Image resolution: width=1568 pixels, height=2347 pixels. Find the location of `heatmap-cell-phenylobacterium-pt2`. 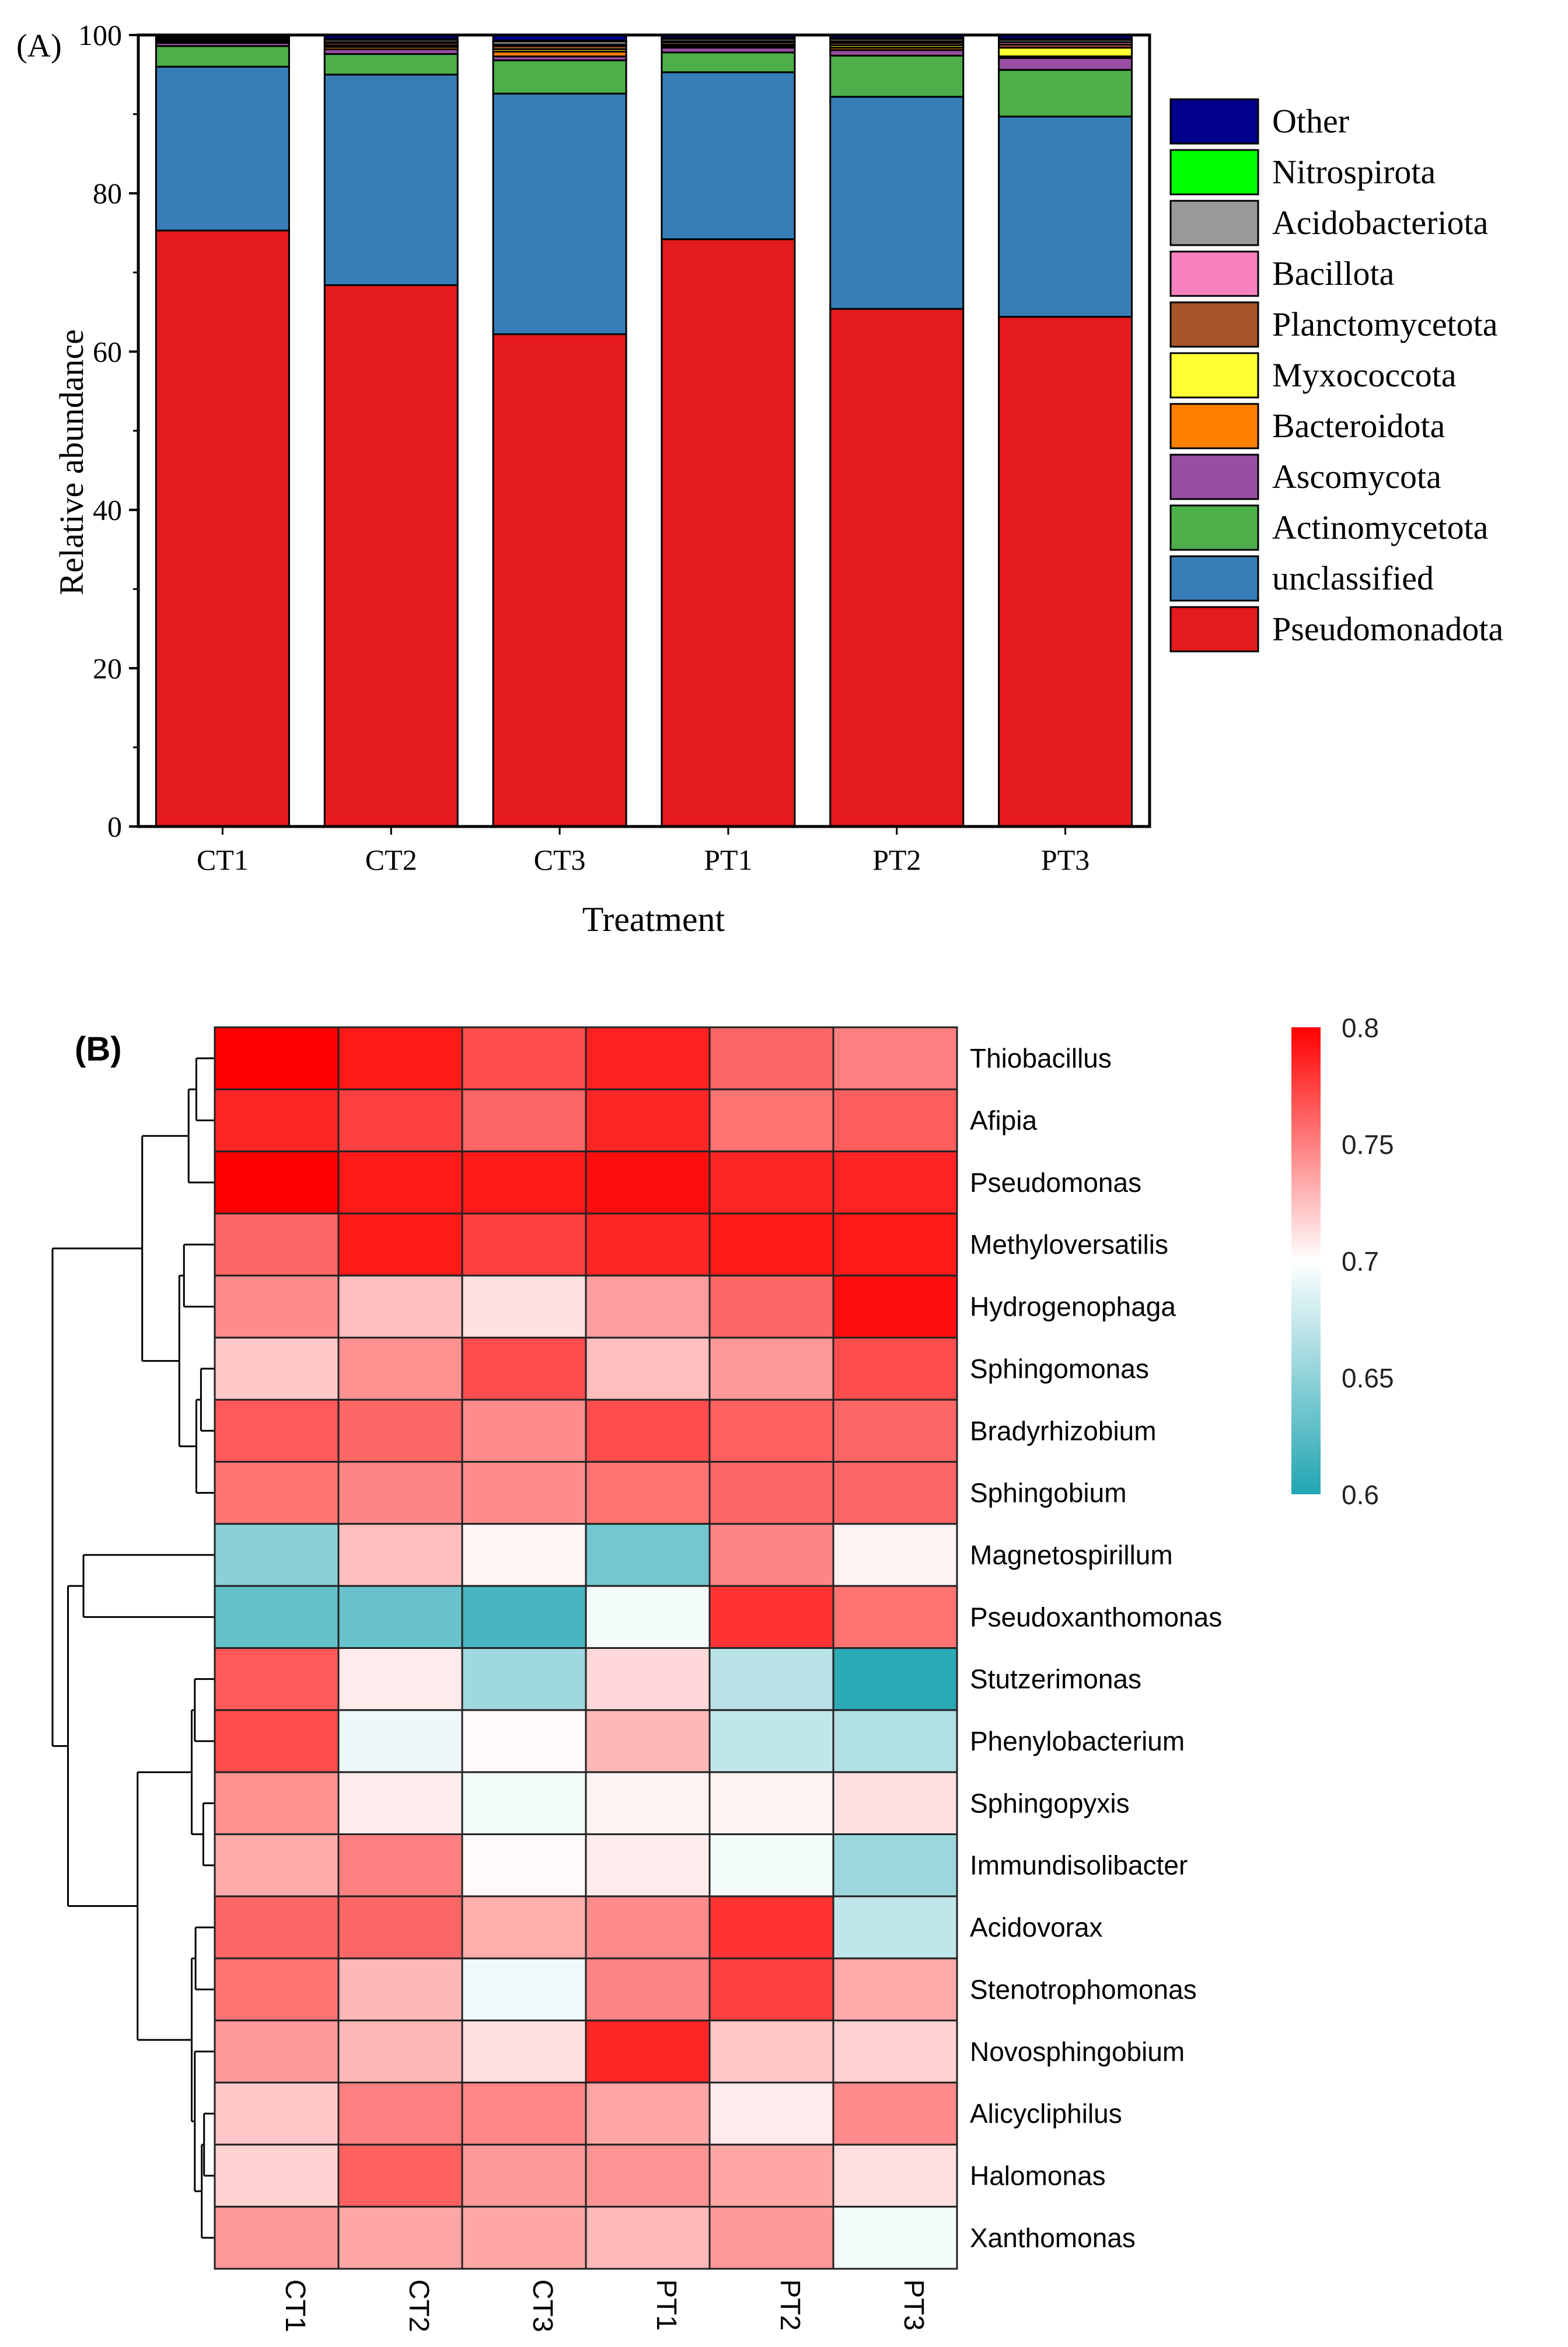

heatmap-cell-phenylobacterium-pt2 is located at coordinates (771, 1741).